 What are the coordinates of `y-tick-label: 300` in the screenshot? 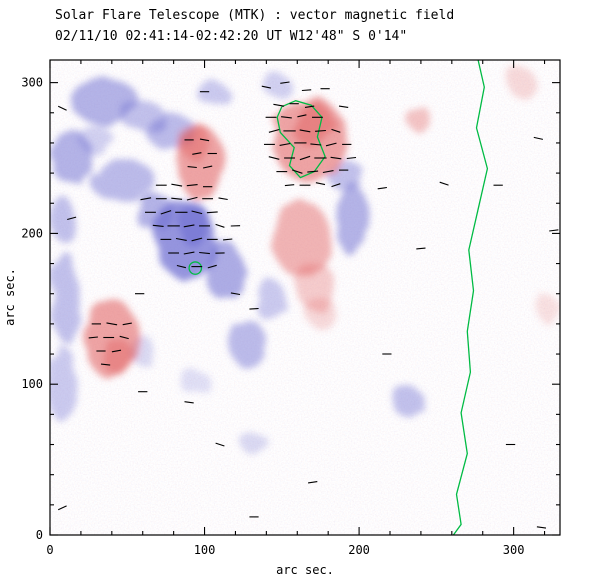 It's located at (32, 83).